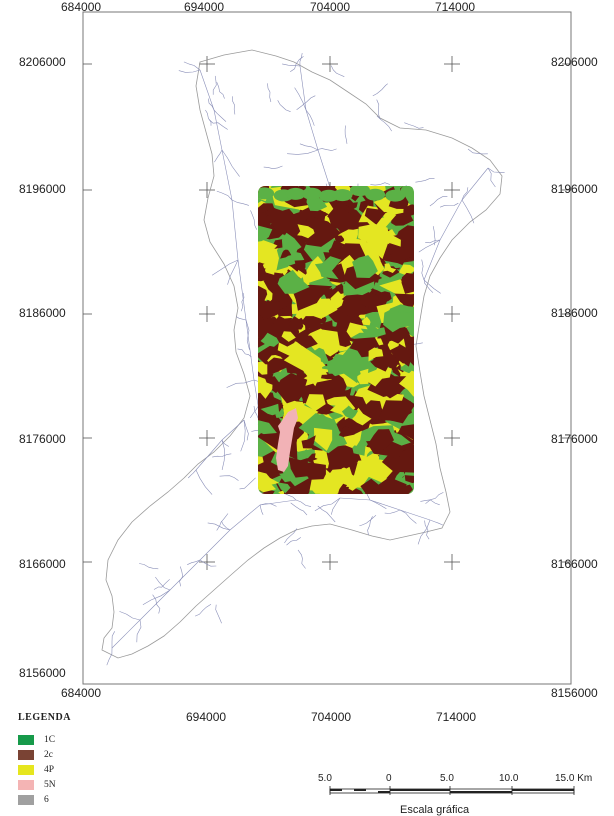 This screenshot has width=614, height=816. What do you see at coordinates (574, 564) in the screenshot?
I see `y-label-right-8166000: 8166000` at bounding box center [574, 564].